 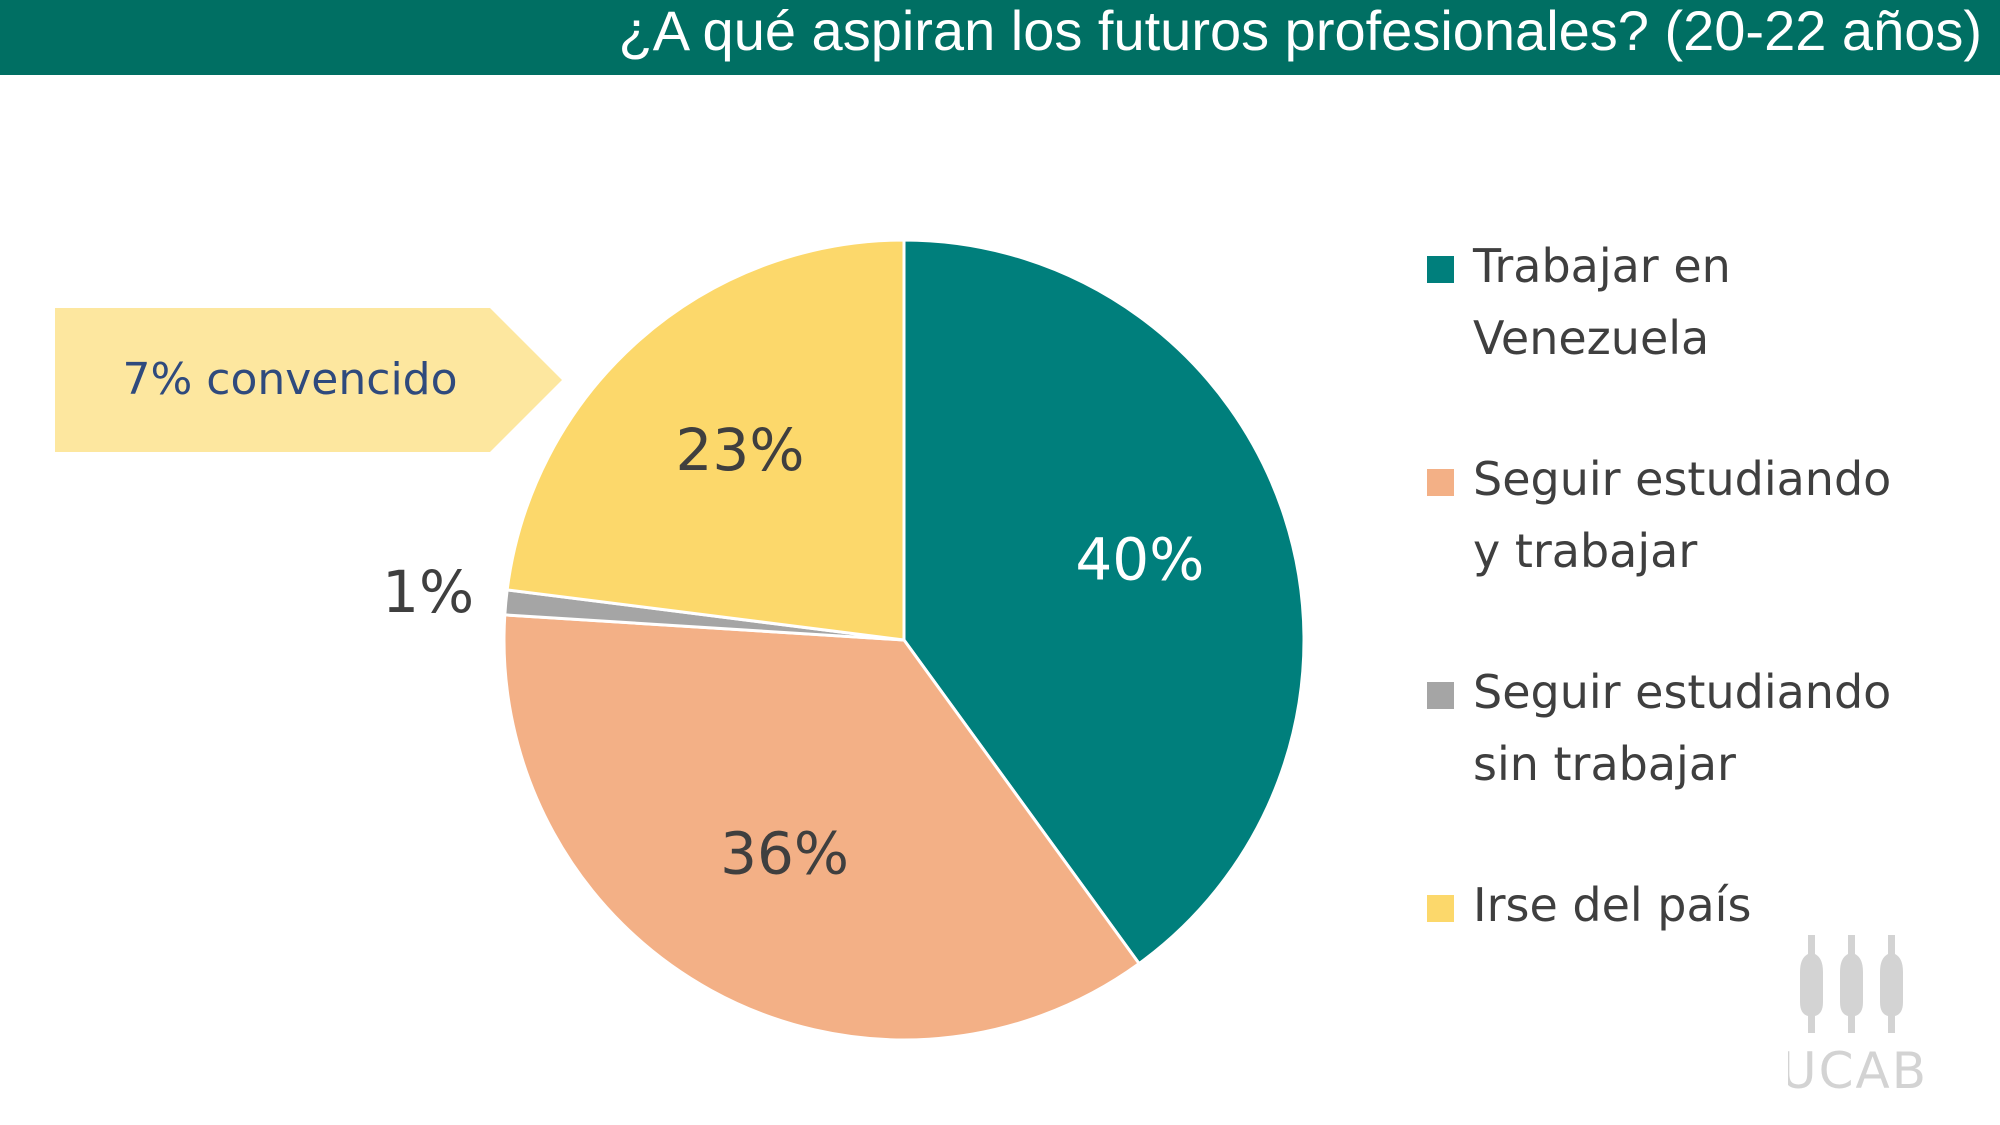 I want to click on callout: 7% convencido, so click(x=308, y=380).